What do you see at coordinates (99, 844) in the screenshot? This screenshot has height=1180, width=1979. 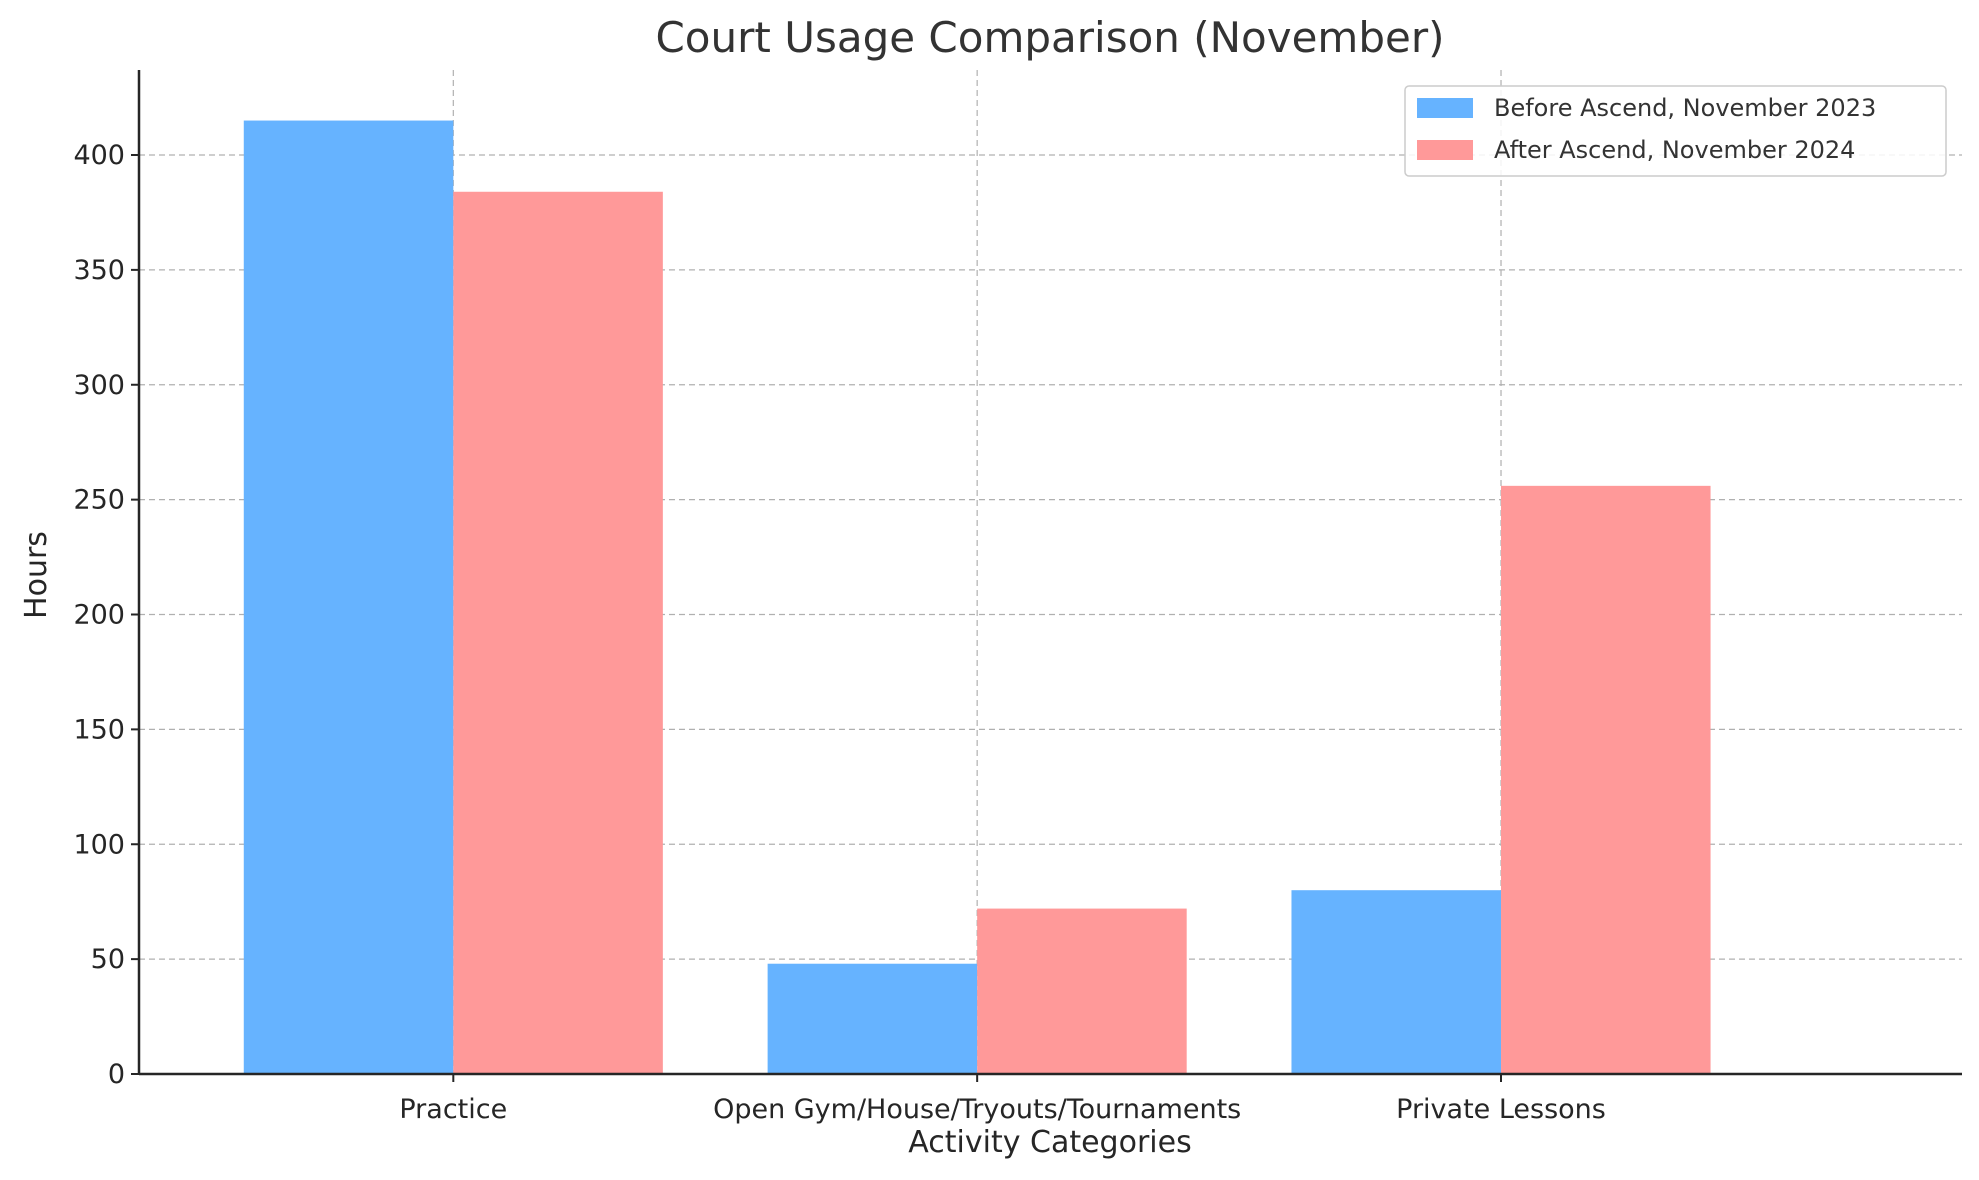 I see `y-tick-label: 100` at bounding box center [99, 844].